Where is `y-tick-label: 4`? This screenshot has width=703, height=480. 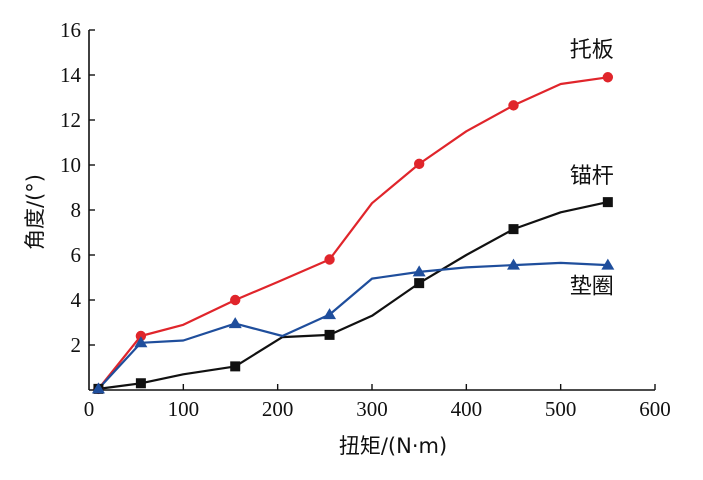
y-tick-label: 4 is located at coordinates (76, 300).